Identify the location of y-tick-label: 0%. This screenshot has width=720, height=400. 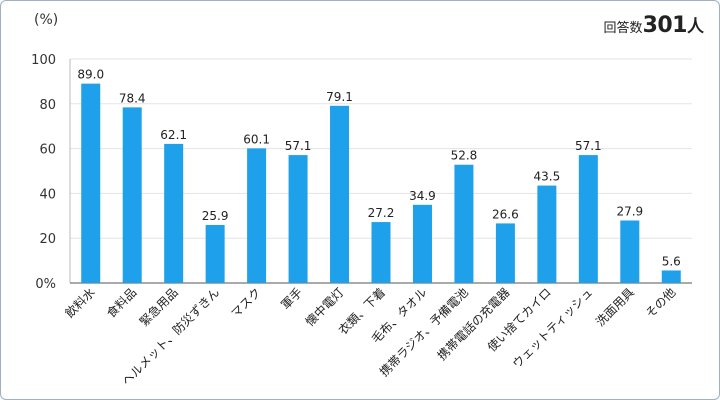
(45, 284).